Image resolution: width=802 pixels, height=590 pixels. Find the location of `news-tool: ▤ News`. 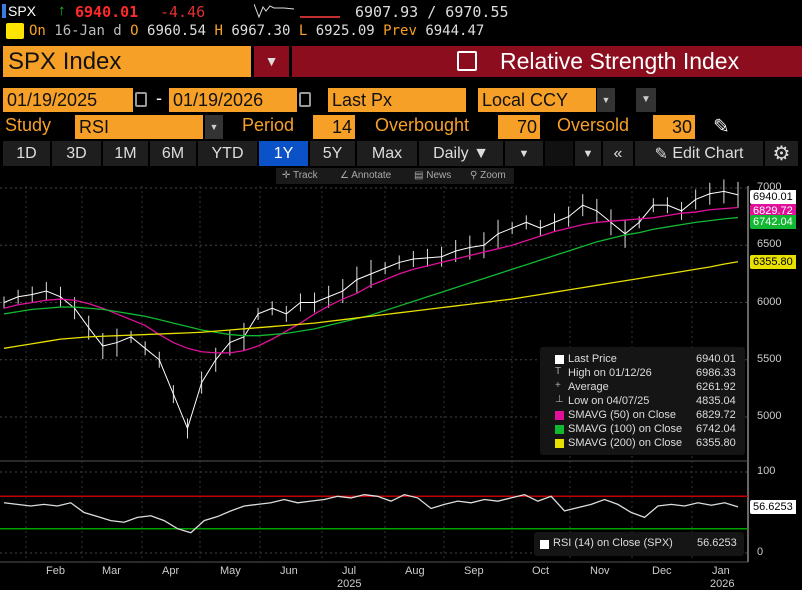

news-tool: ▤ News is located at coordinates (433, 175).